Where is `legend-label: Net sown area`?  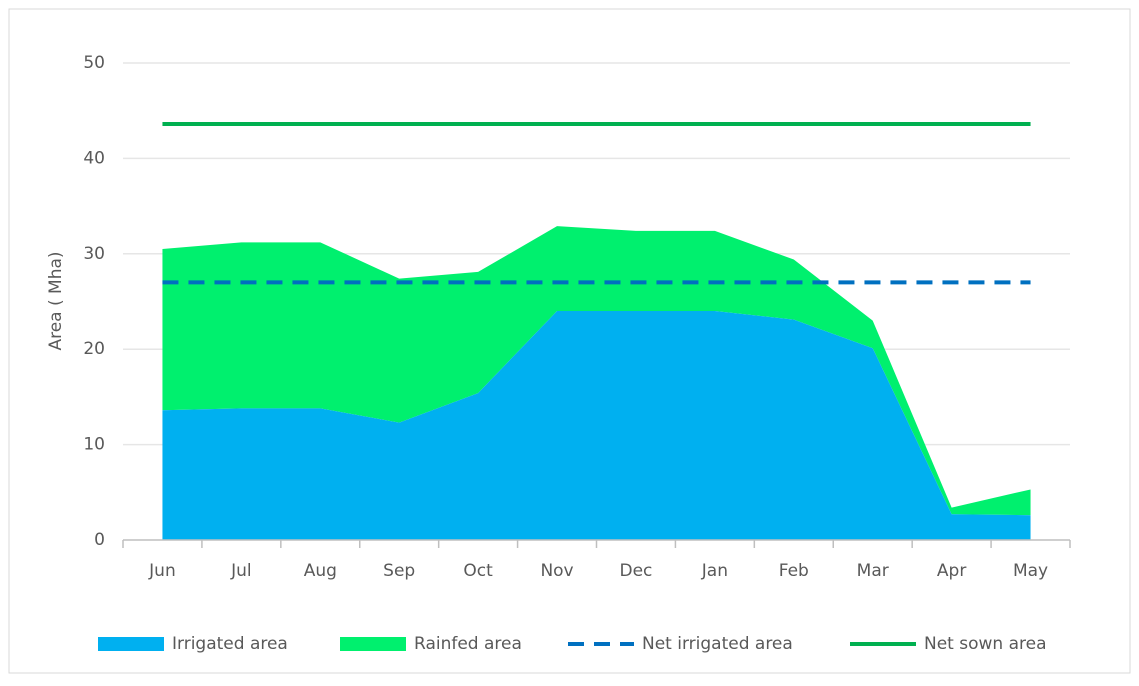
legend-label: Net sown area is located at coordinates (985, 644).